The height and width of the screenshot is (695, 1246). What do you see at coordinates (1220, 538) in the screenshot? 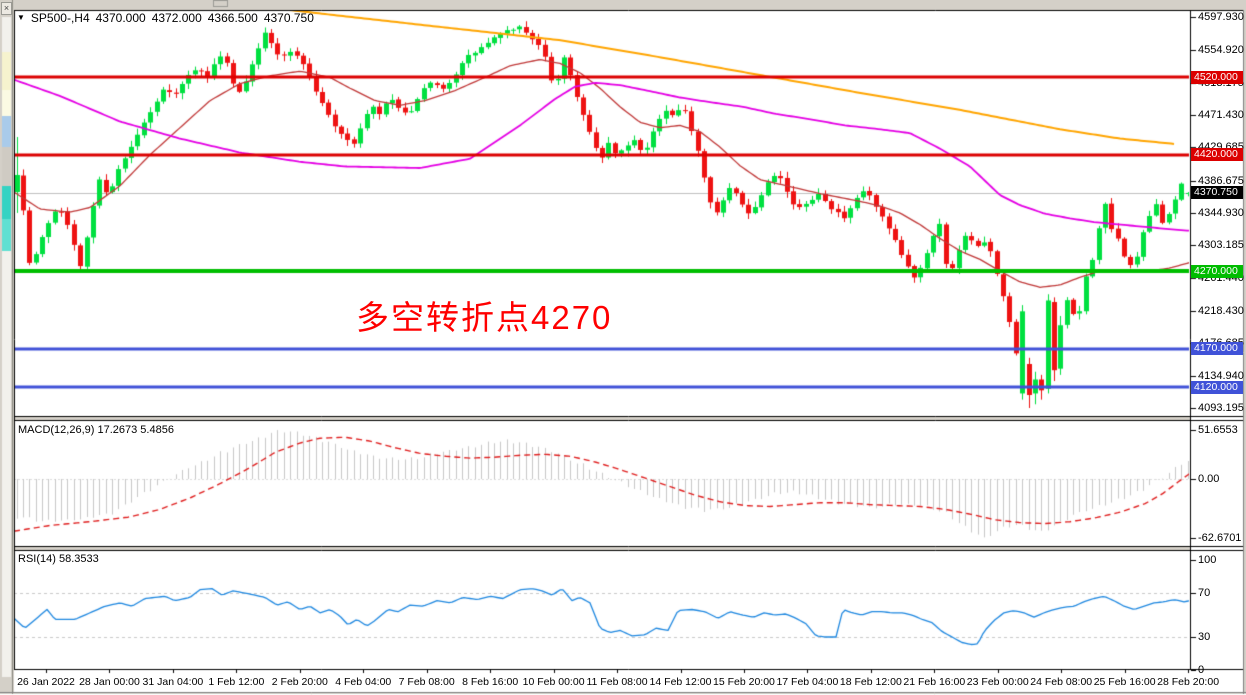
I see `macd-axis-label: -62.6701` at bounding box center [1220, 538].